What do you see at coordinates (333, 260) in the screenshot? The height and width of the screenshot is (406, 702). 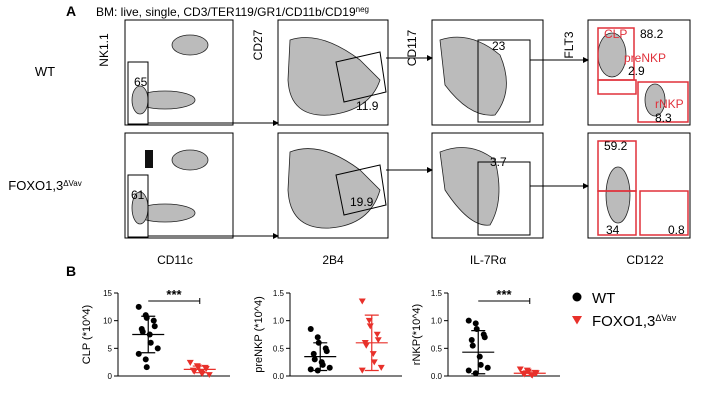 I see `axis-label: 2B4` at bounding box center [333, 260].